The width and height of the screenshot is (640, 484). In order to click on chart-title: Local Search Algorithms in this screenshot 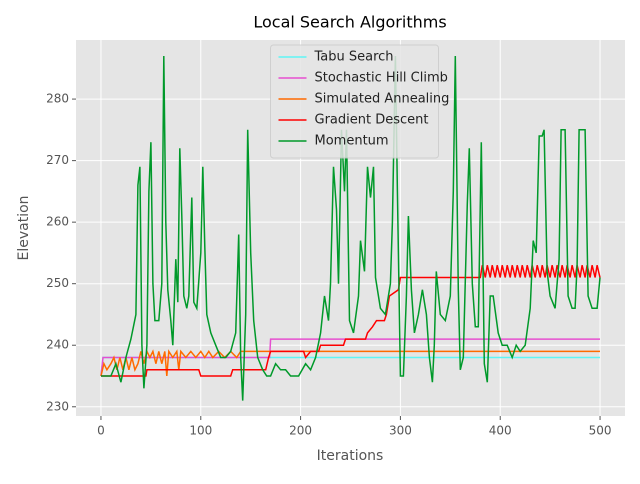, I will do `click(349, 22)`.